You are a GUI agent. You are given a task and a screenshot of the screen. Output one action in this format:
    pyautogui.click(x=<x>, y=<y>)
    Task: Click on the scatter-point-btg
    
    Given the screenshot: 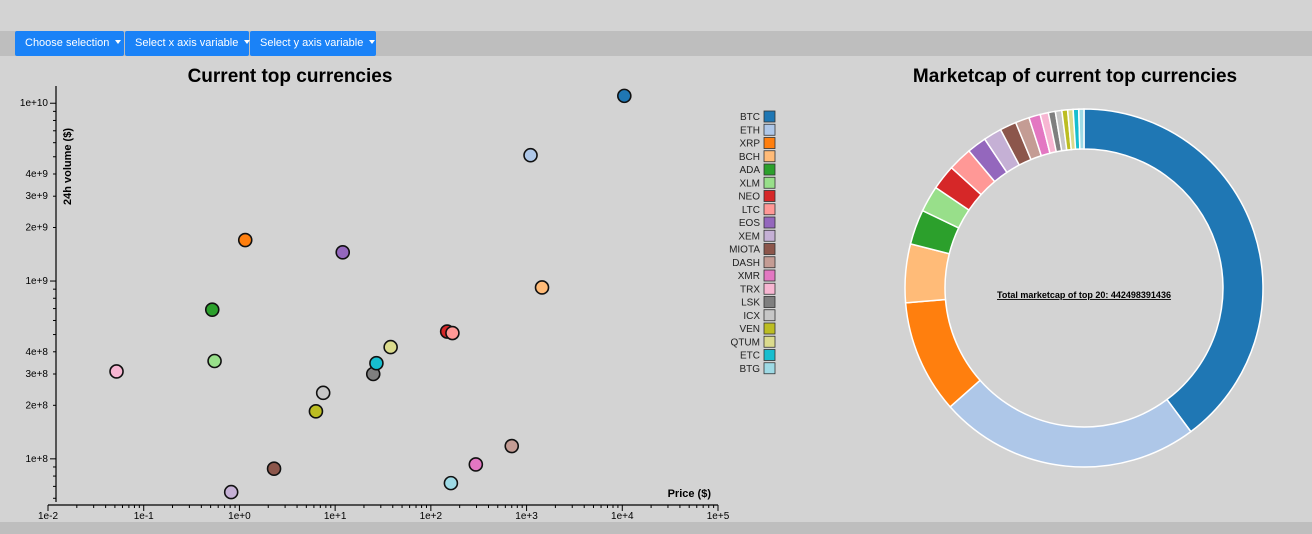 What is the action you would take?
    pyautogui.click(x=451, y=483)
    